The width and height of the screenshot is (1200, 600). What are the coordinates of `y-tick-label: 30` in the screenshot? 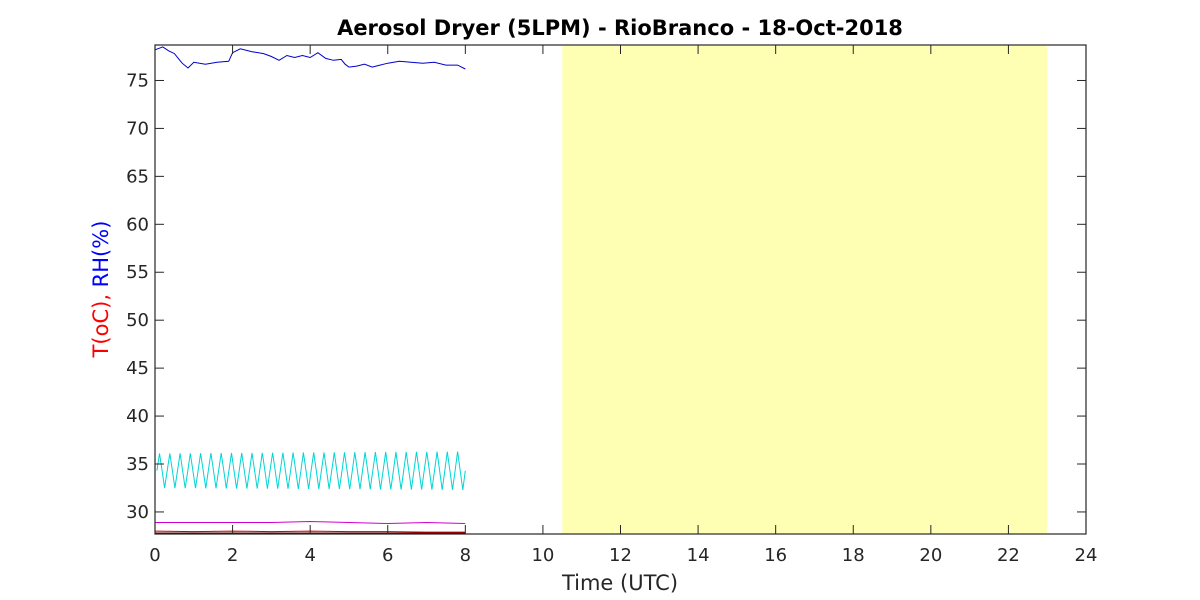 It's located at (137, 512).